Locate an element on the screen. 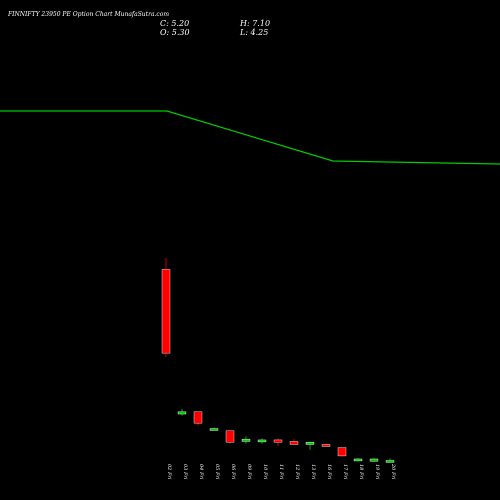  candle-06-fri is located at coordinates (230, 437).